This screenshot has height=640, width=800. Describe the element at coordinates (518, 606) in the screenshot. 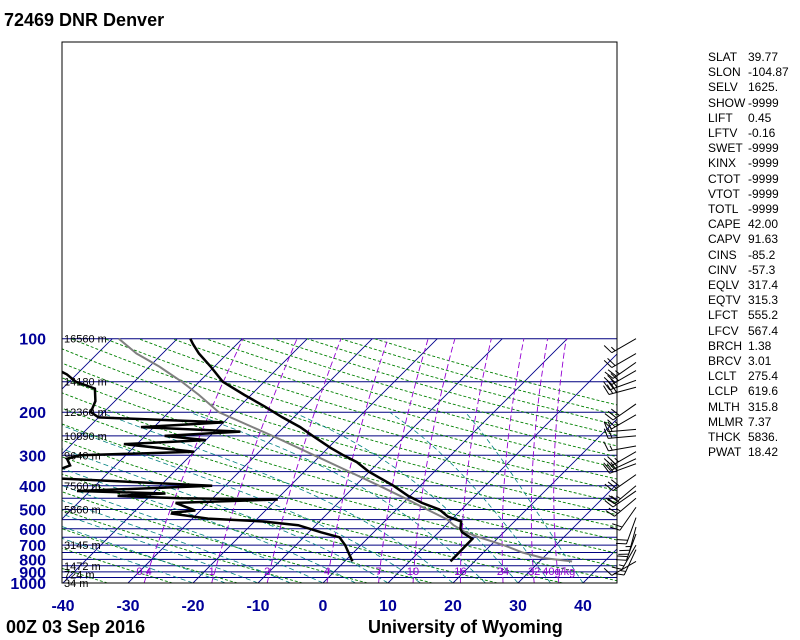

I see `temperature-tick-label: 30` at that location.